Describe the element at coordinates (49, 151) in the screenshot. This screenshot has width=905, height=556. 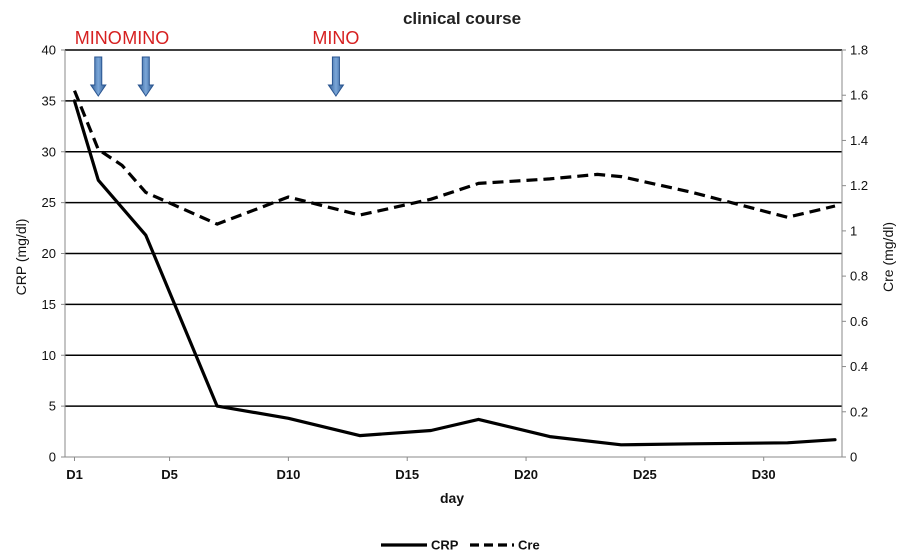
I see `y-left-tick-label: 30` at that location.